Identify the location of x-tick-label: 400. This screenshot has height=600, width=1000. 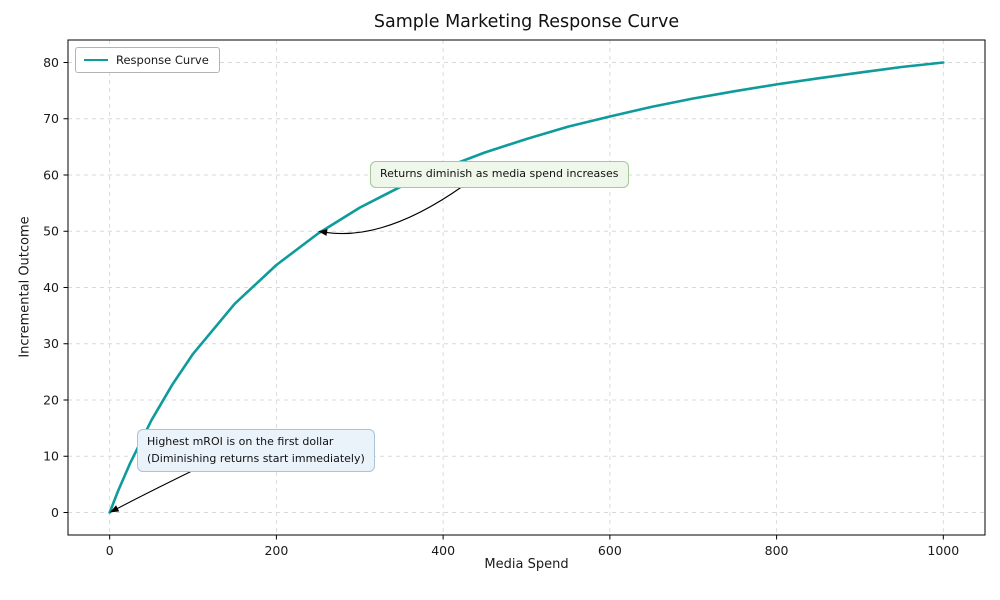
(443, 550).